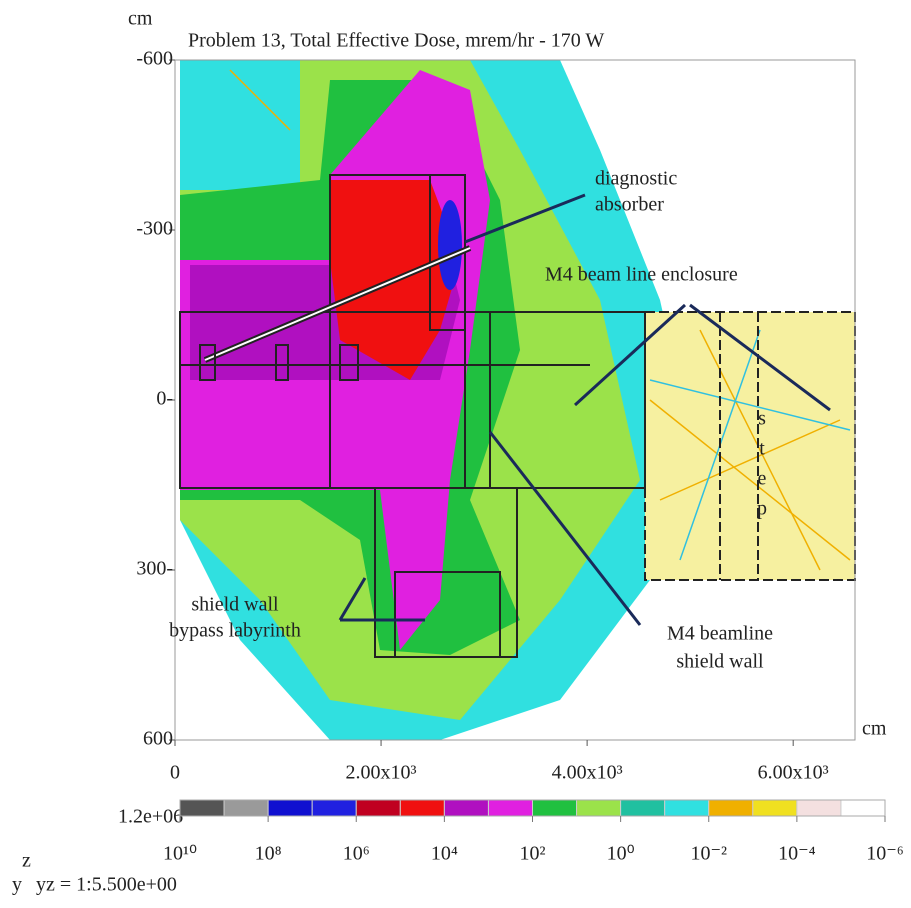  What do you see at coordinates (154, 59) in the screenshot?
I see `y-tick-label: -600` at bounding box center [154, 59].